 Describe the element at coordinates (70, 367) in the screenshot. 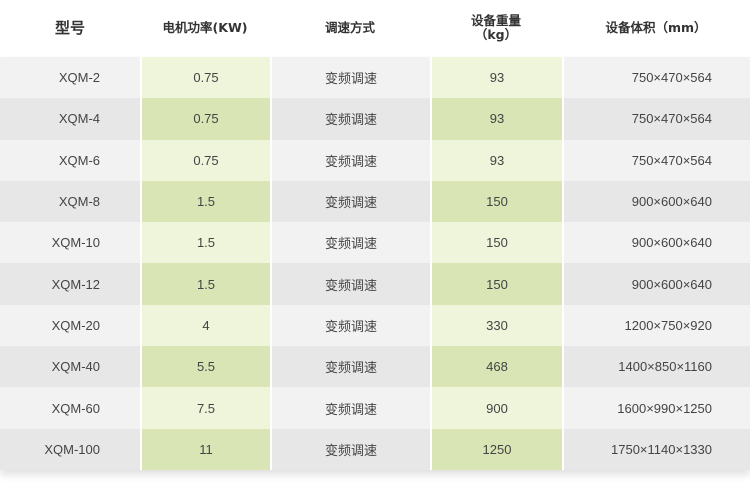

I see `cell-model: XQM-40` at that location.